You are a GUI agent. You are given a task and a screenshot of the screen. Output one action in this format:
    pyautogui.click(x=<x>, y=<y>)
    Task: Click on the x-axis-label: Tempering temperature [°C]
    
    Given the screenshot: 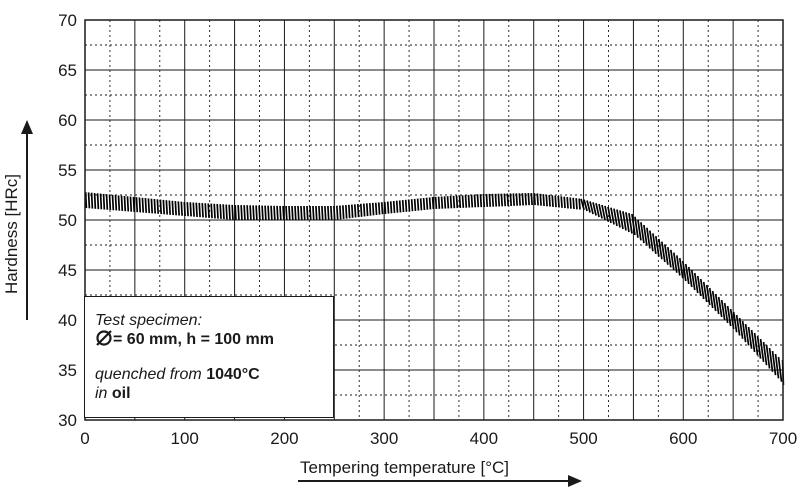 What is the action you would take?
    pyautogui.click(x=404, y=467)
    